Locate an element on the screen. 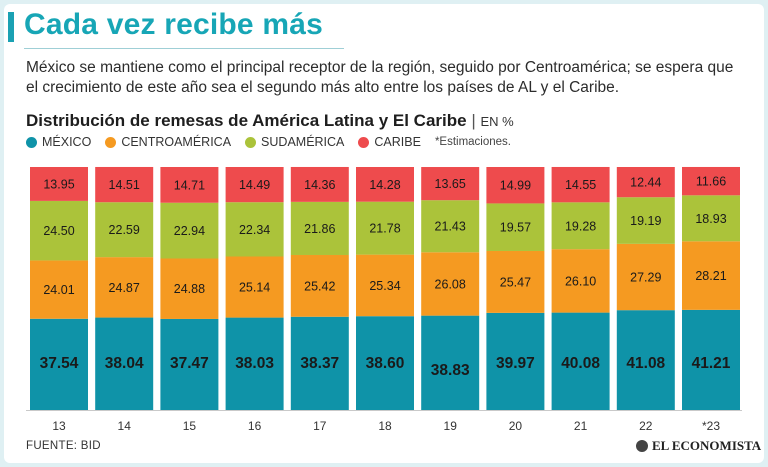 This screenshot has width=768, height=467. data-label-centroamerica-16: 25.14 is located at coordinates (254, 288).